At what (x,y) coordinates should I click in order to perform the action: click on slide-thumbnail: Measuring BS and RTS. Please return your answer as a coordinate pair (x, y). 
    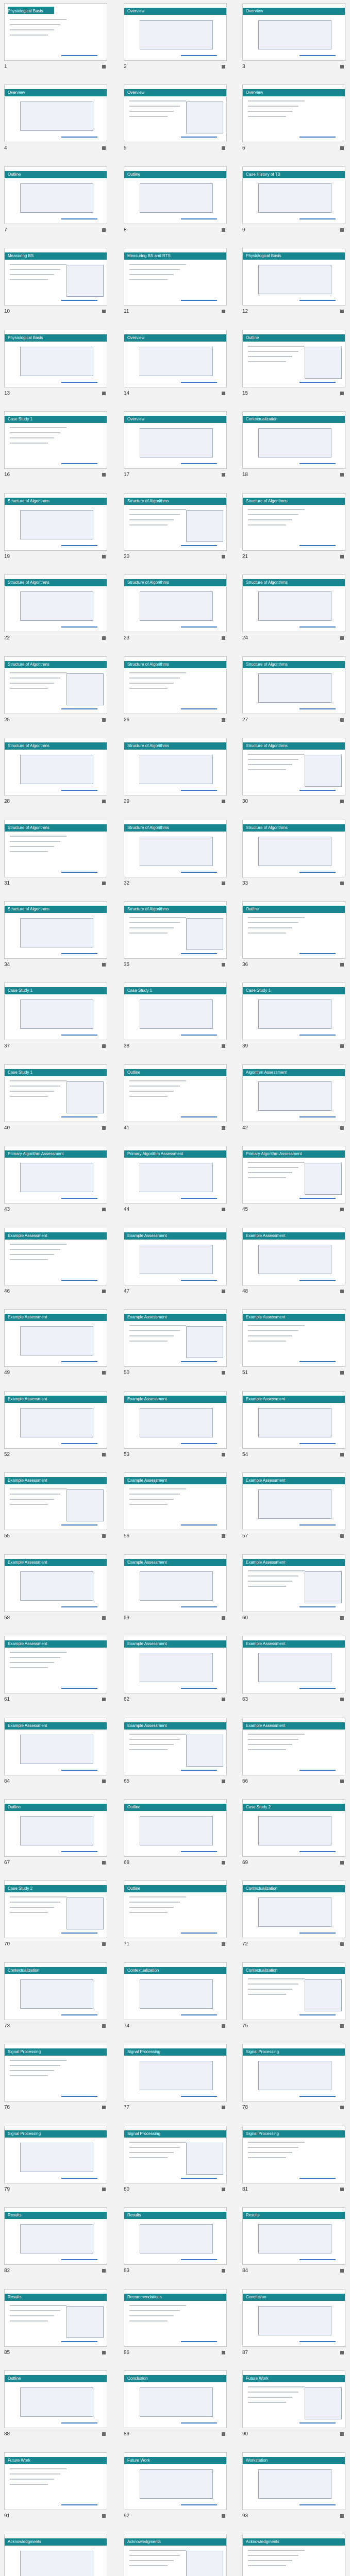
    Looking at the image, I should click on (175, 277).